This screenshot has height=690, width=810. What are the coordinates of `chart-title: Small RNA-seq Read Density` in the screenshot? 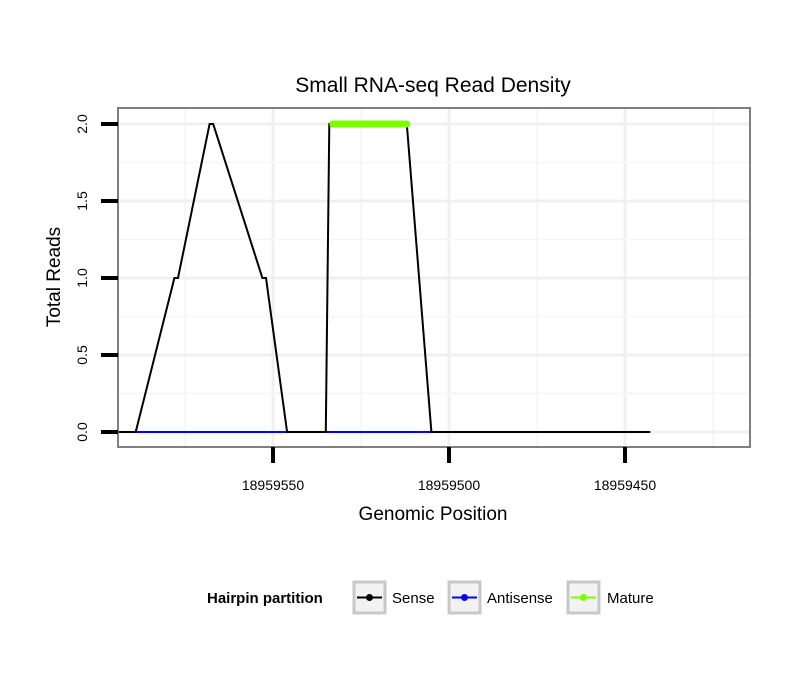 It's located at (433, 85).